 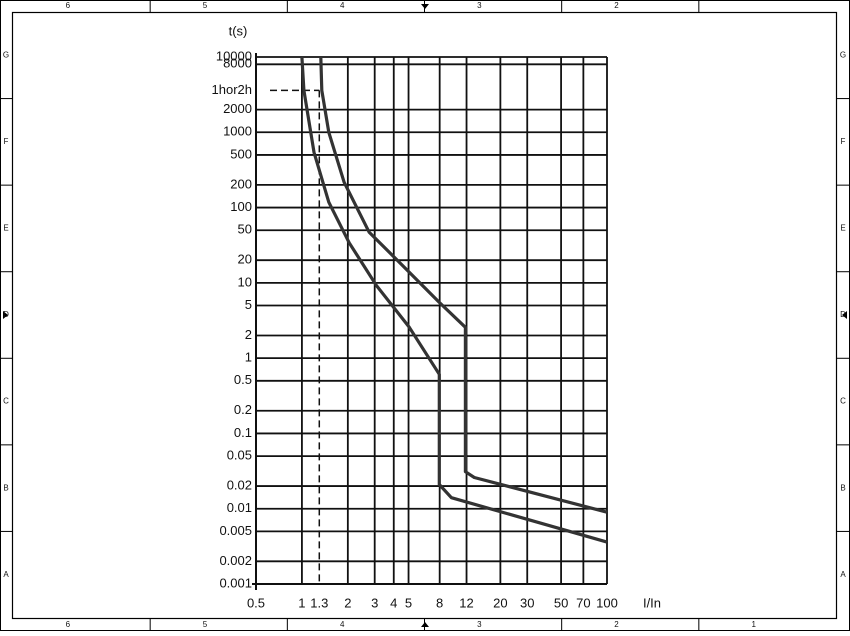 What do you see at coordinates (319, 602) in the screenshot?
I see `x-tick-label: 1.3` at bounding box center [319, 602].